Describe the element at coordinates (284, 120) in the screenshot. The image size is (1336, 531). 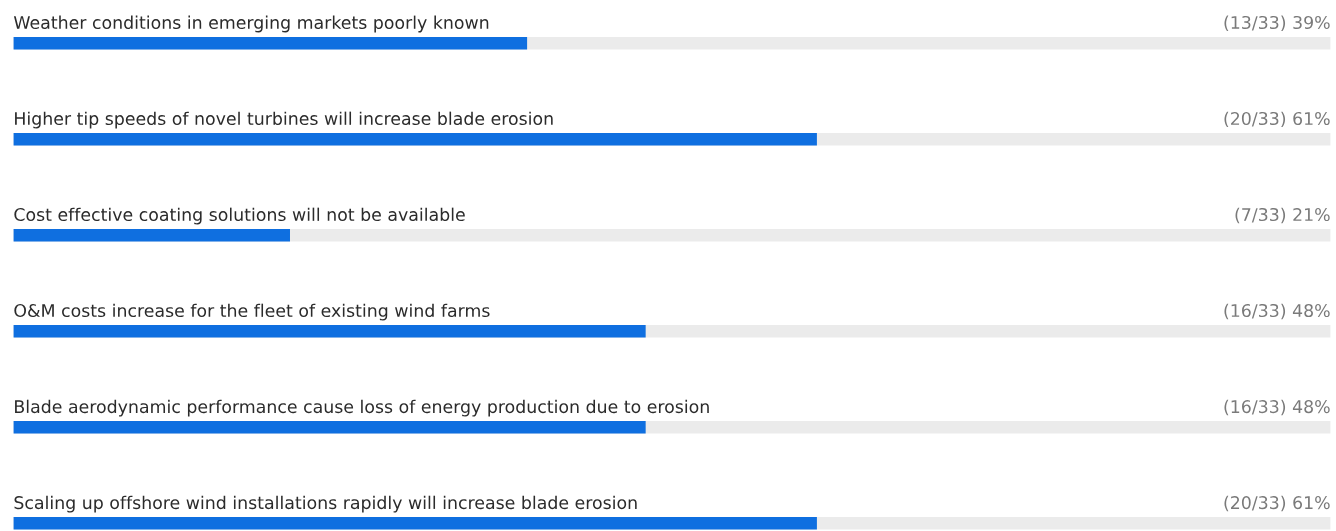
I see `y-tick-label: Higher tip speeds of novel turbines will increase blade erosion` at that location.